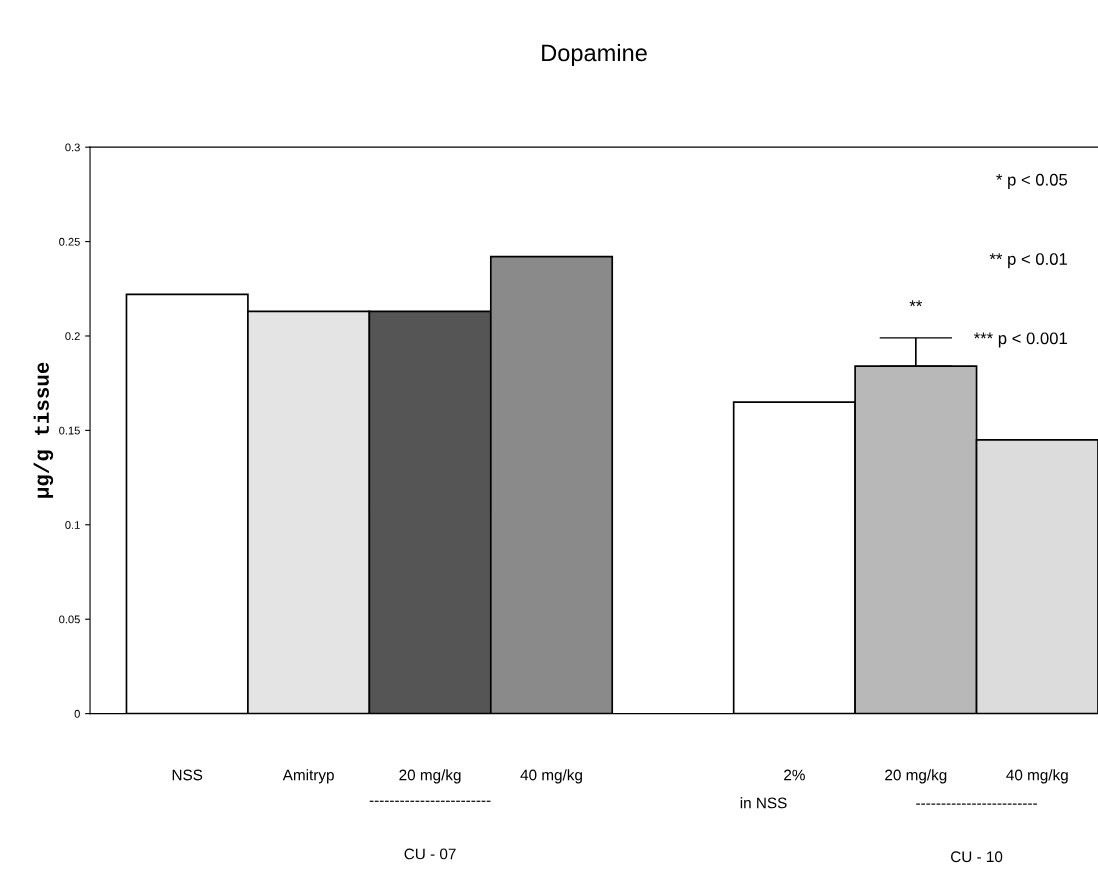 The image size is (1098, 892). I want to click on y-tick-label: 0.25, so click(69, 241).